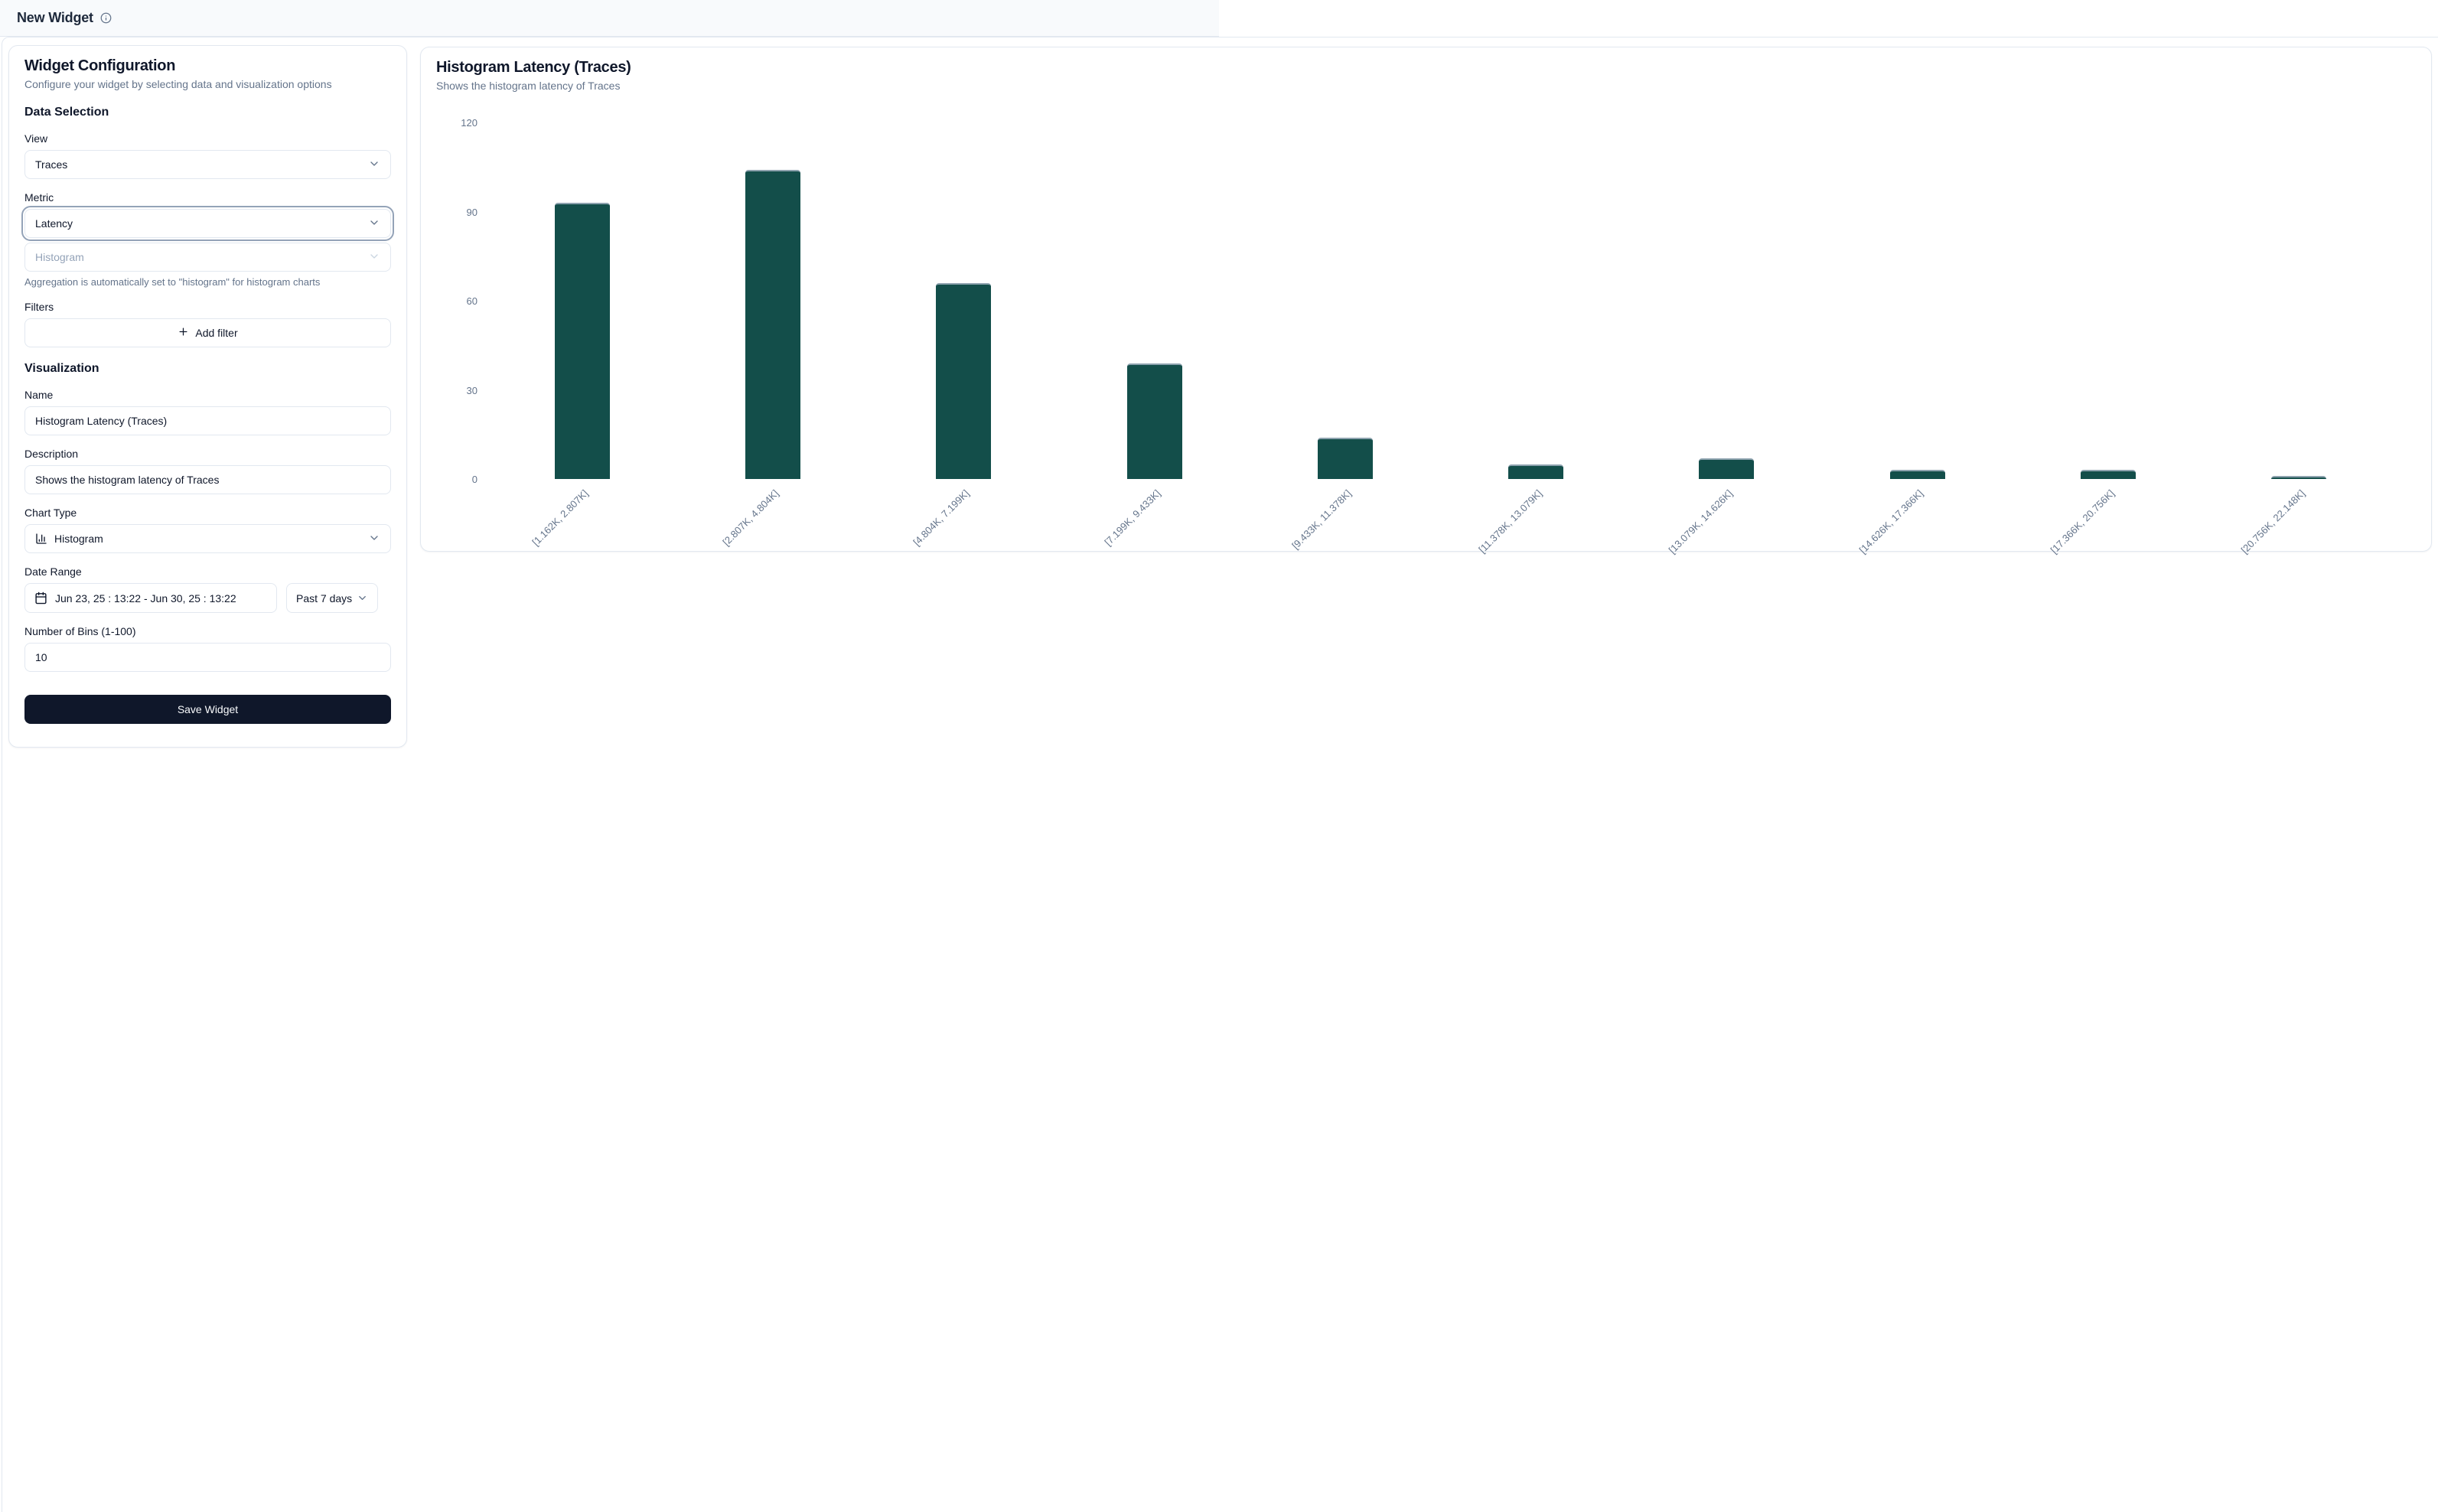  Describe the element at coordinates (52, 164) in the screenshot. I see `view-select-value: Traces` at that location.